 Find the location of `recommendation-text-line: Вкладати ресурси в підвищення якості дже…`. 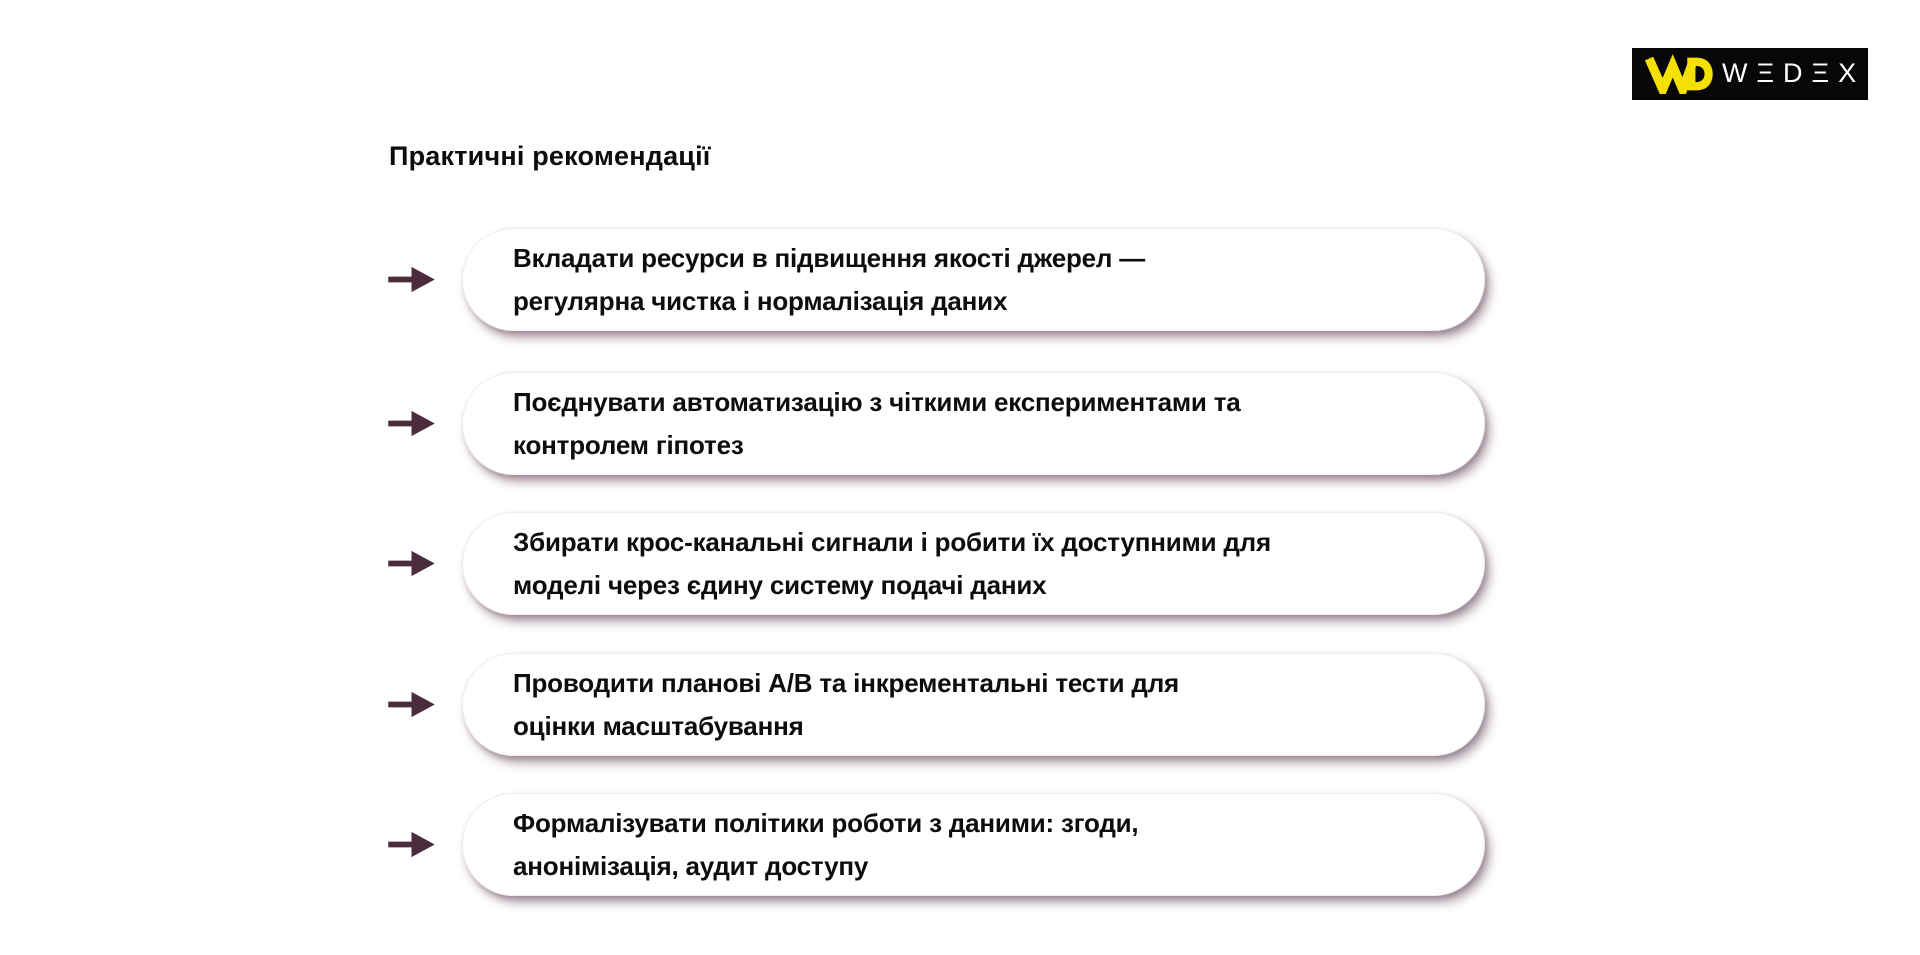

recommendation-text-line: Вкладати ресурси в підвищення якості дже… is located at coordinates (829, 257).